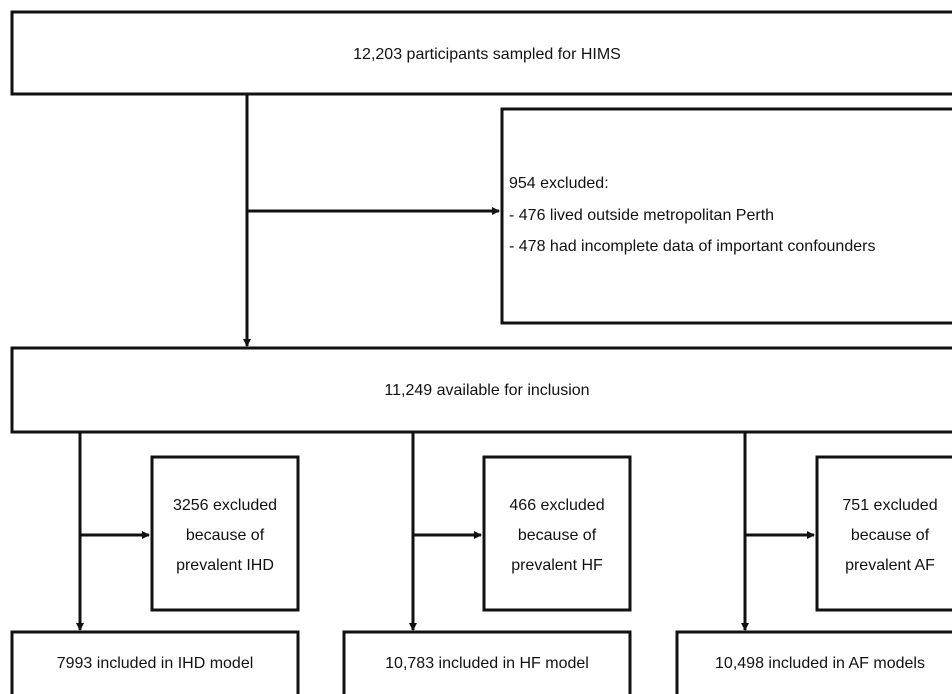  I want to click on box-label: - 476 lived outside metropolitan Perth, so click(641, 215).